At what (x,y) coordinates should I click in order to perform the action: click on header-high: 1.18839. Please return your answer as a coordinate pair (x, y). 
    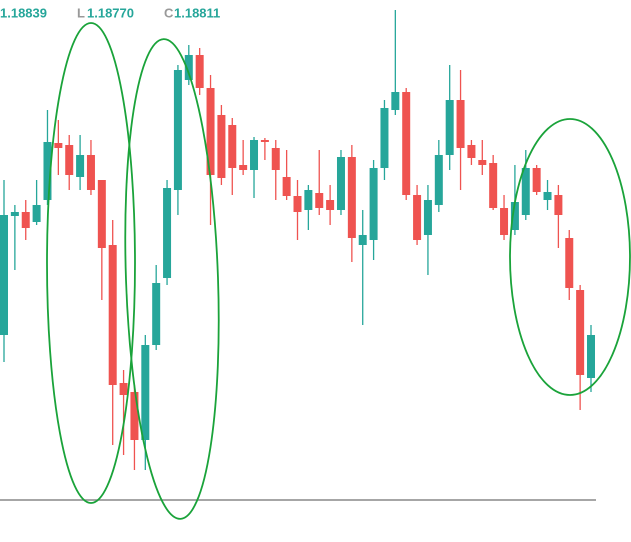
    Looking at the image, I should click on (23, 12).